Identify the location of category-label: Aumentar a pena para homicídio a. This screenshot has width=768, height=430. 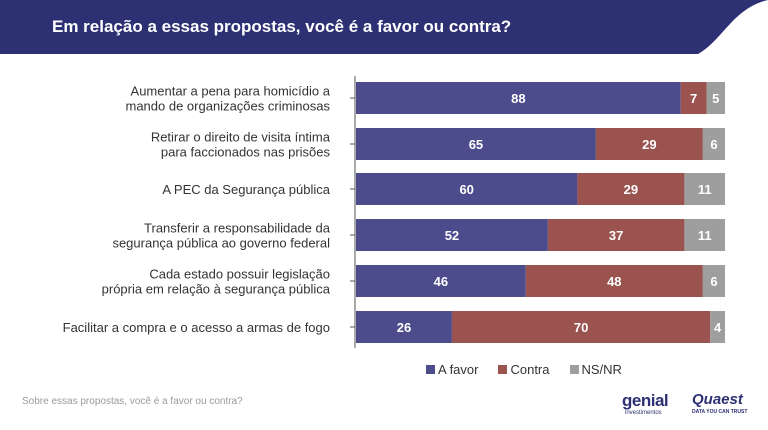
(231, 91).